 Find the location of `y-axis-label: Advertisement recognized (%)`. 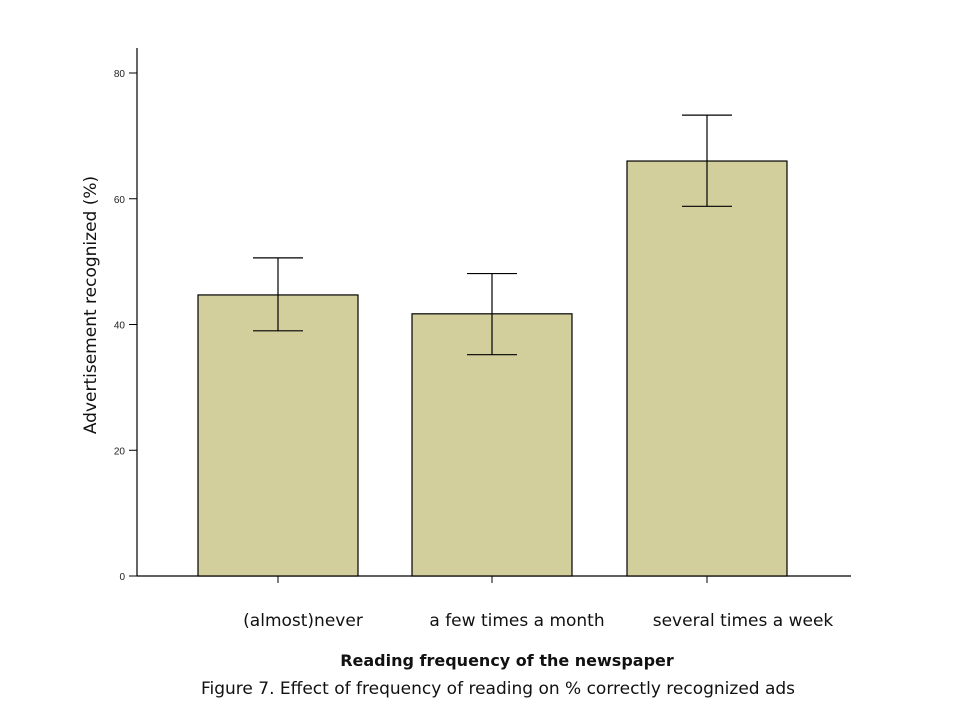

y-axis-label: Advertisement recognized (%) is located at coordinates (91, 305).